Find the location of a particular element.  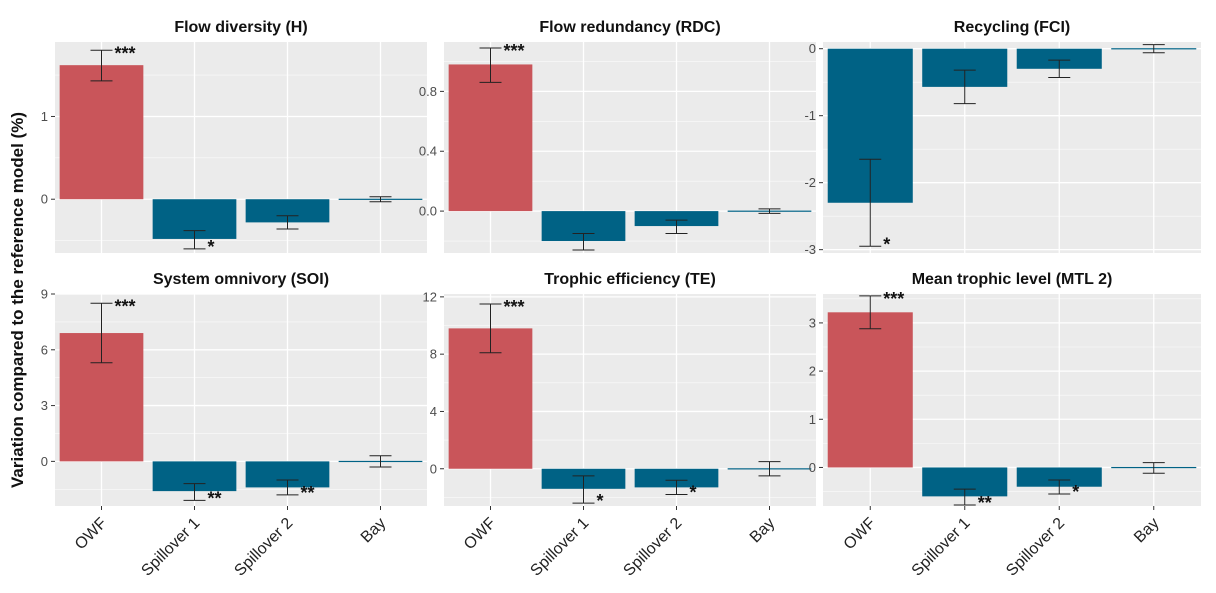

y-tick-label: -1 is located at coordinates (810, 115).